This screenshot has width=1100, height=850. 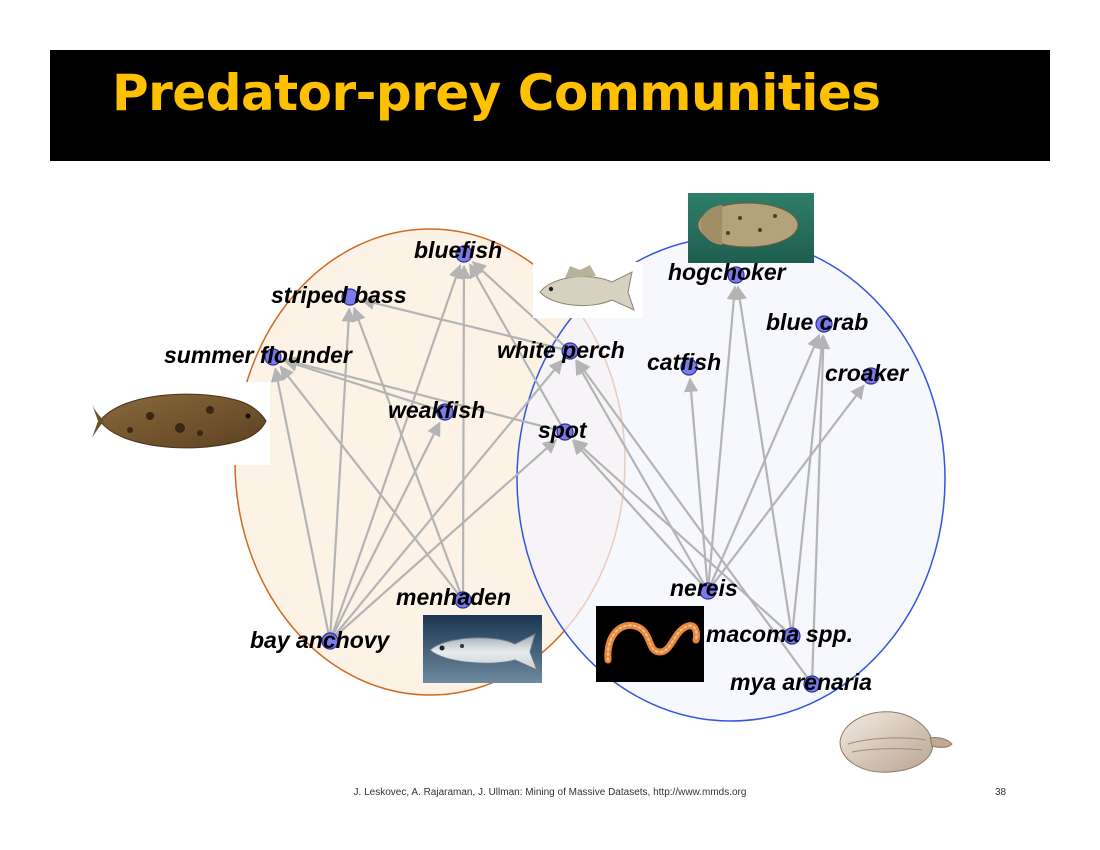 I want to click on edge-spot-to-bluefish, so click(x=517, y=348).